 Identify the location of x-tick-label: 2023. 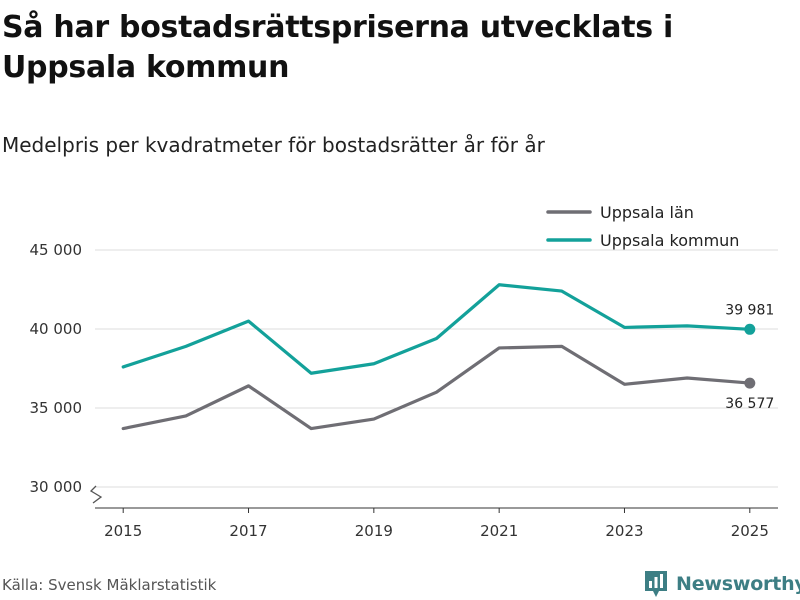
(624, 531).